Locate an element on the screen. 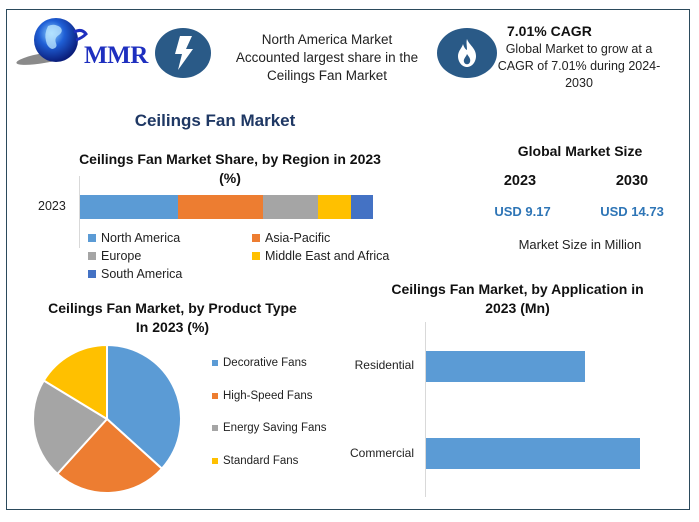 This screenshot has height=522, width=699. legend-label: Europe is located at coordinates (121, 256).